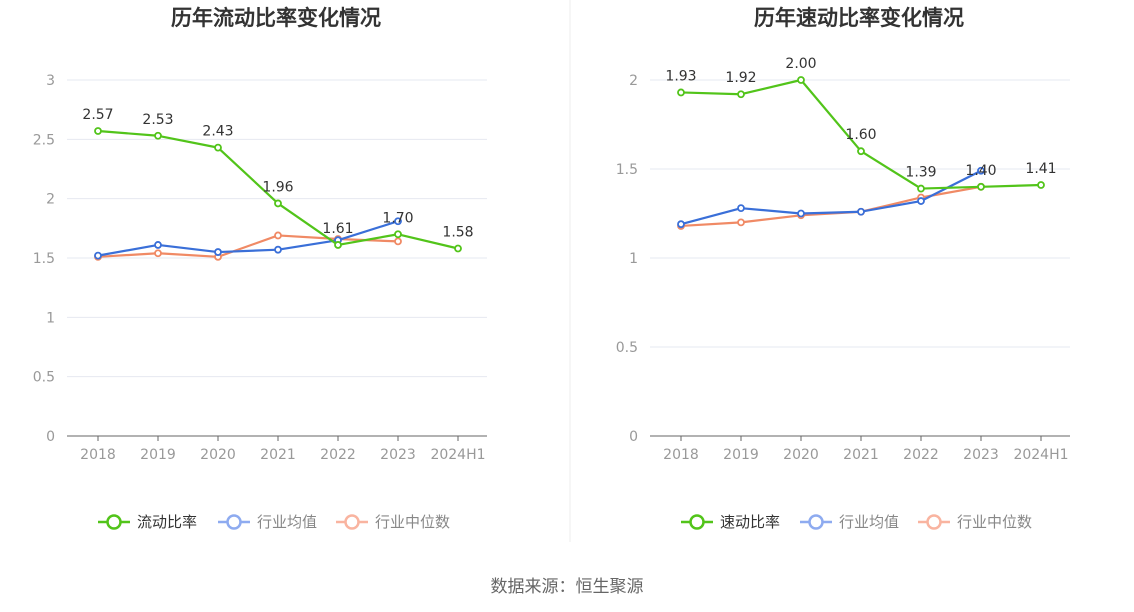 The height and width of the screenshot is (612, 1134). What do you see at coordinates (167, 522) in the screenshot?
I see `legend-label: 流动比率` at bounding box center [167, 522].